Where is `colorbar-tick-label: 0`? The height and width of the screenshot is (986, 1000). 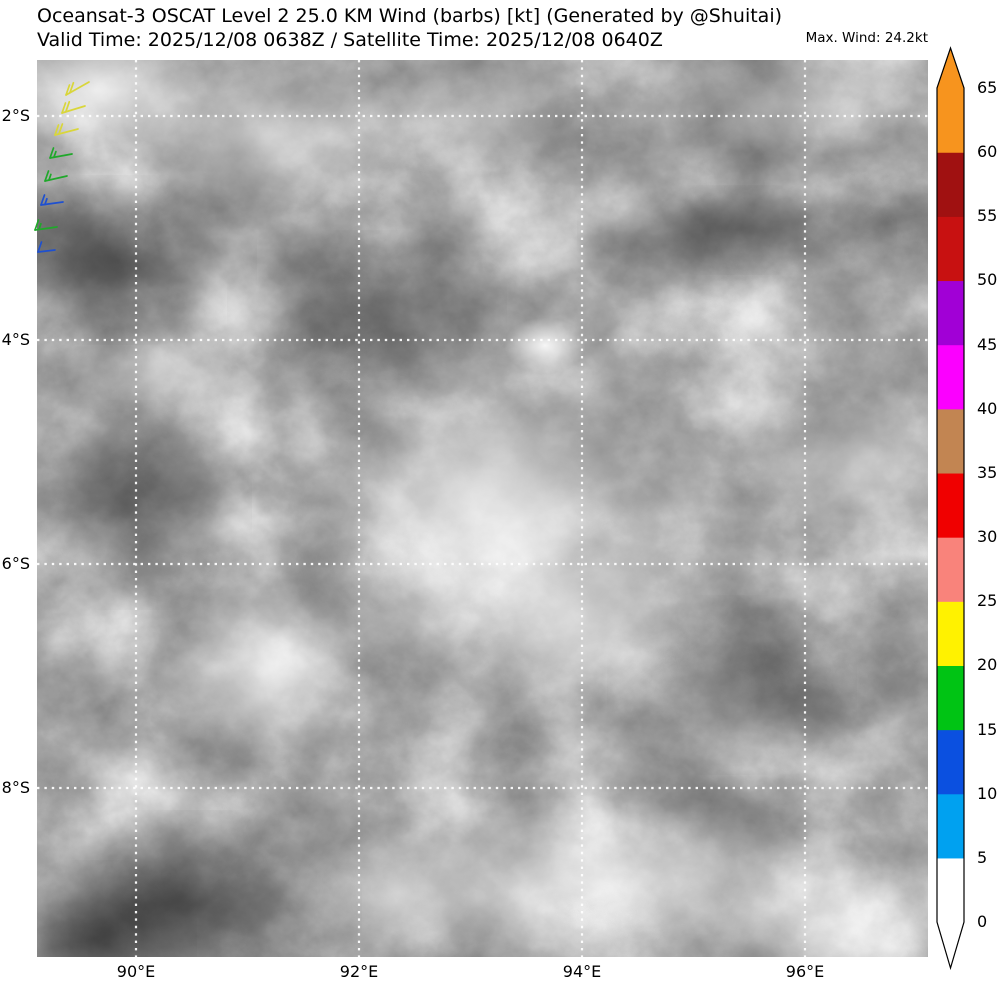 colorbar-tick-label: 0 is located at coordinates (982, 921).